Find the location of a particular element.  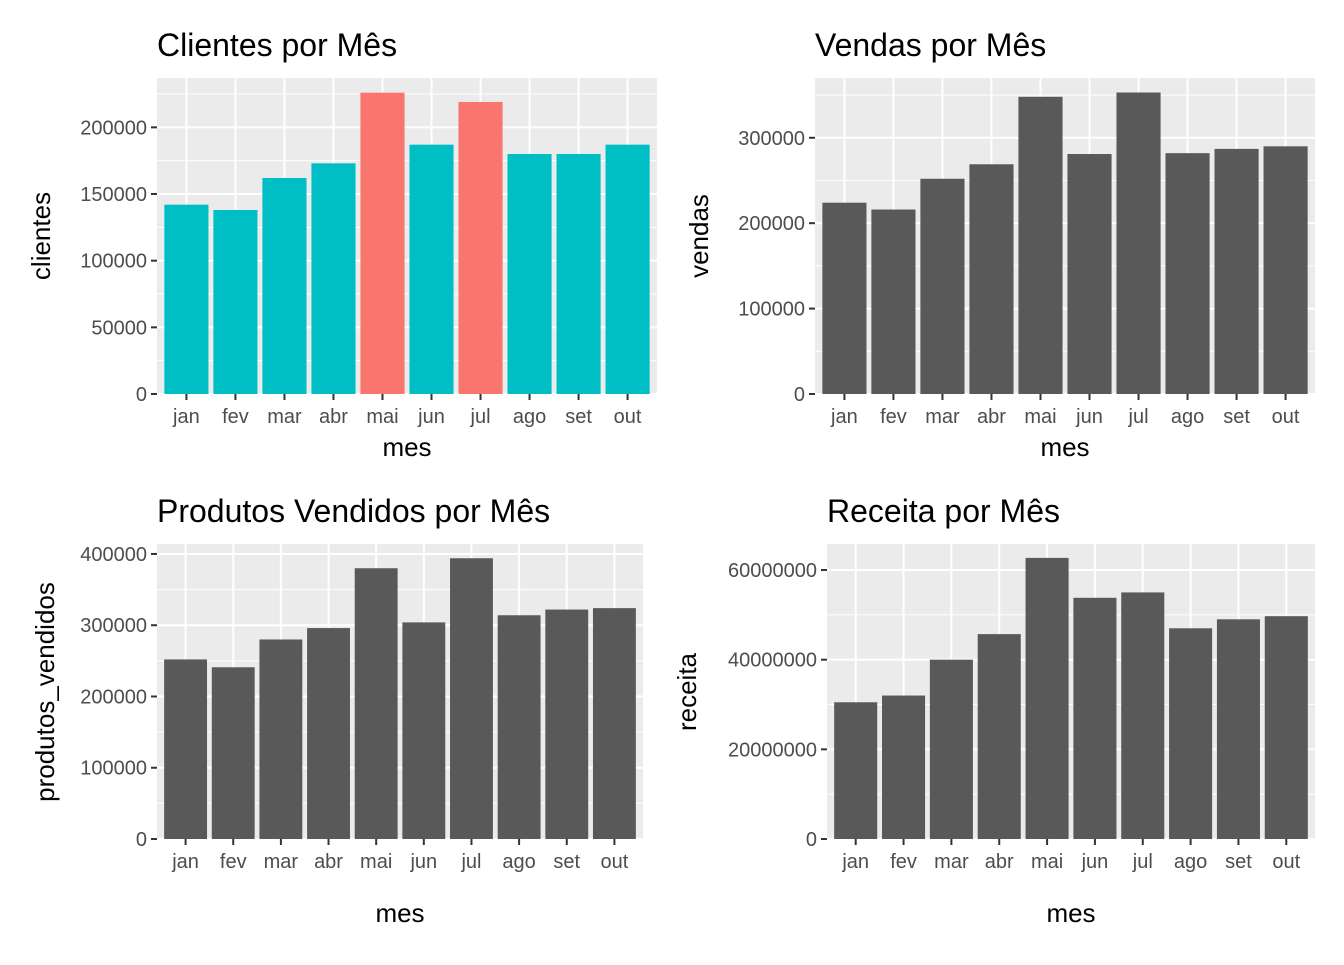

y-axis-label: vendas is located at coordinates (699, 236).